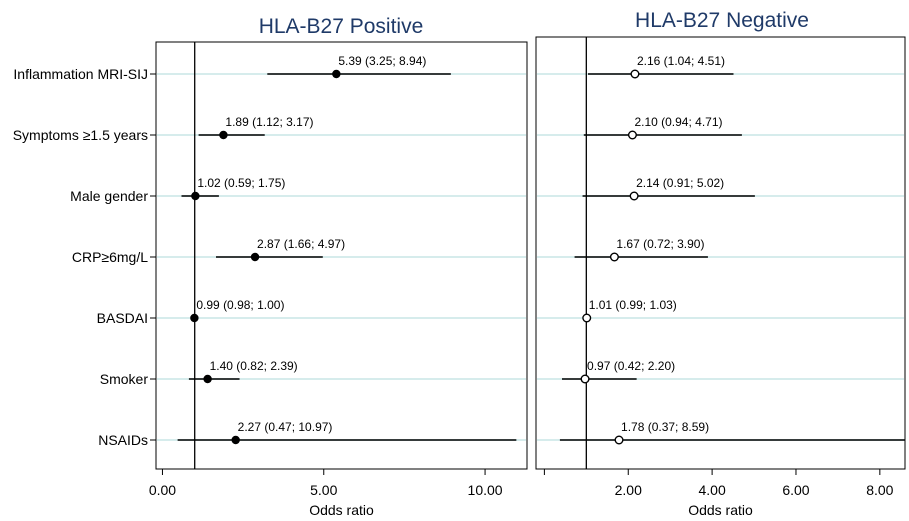  What do you see at coordinates (678, 122) in the screenshot?
I see `data-label: 2.10 (0.94; 4.71)` at bounding box center [678, 122].